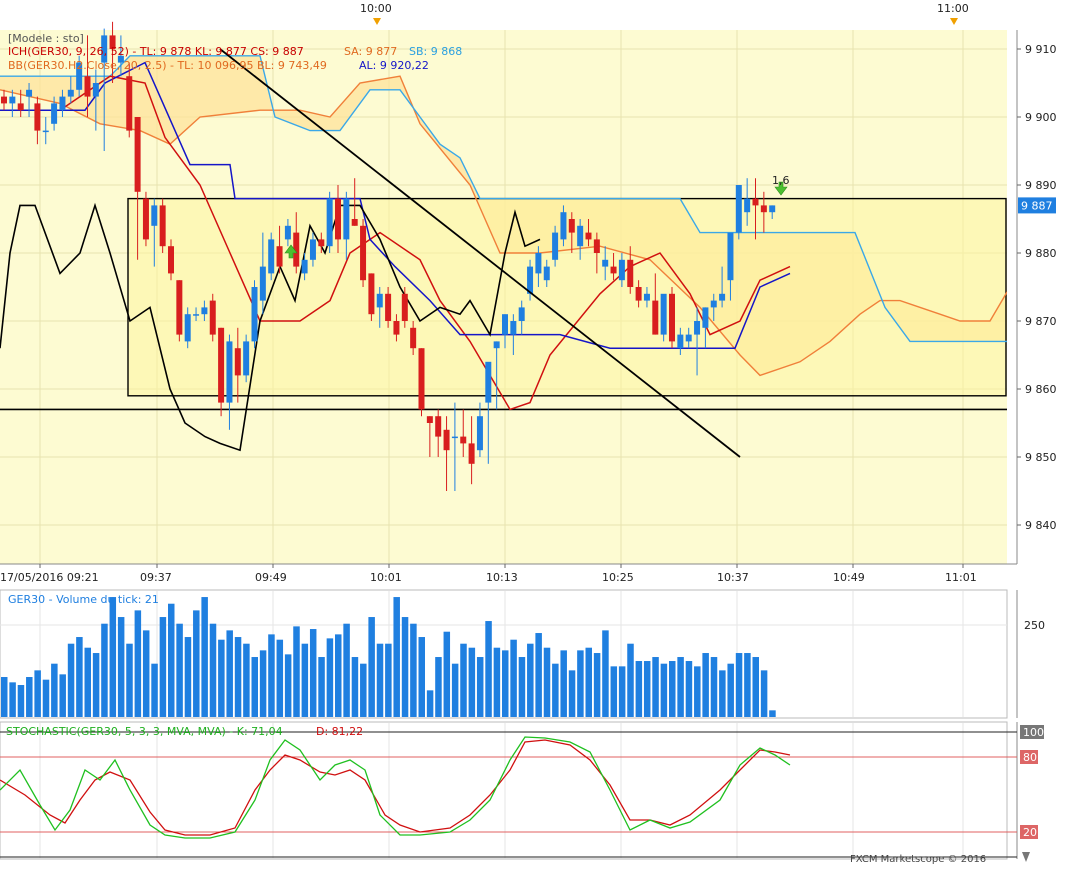  Describe the element at coordinates (377, 21) in the screenshot. I see `time-marker-icon` at that location.